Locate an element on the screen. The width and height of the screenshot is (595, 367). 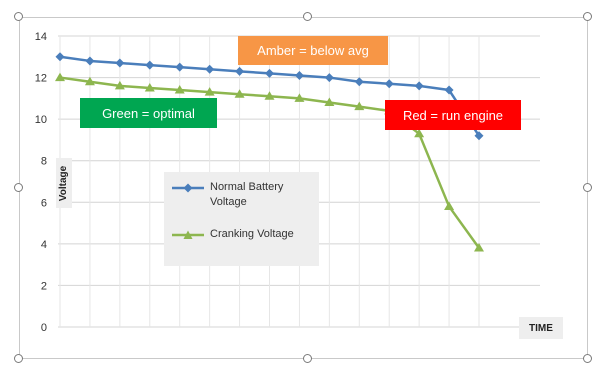
y-tick-label: 4 is located at coordinates (44, 245).